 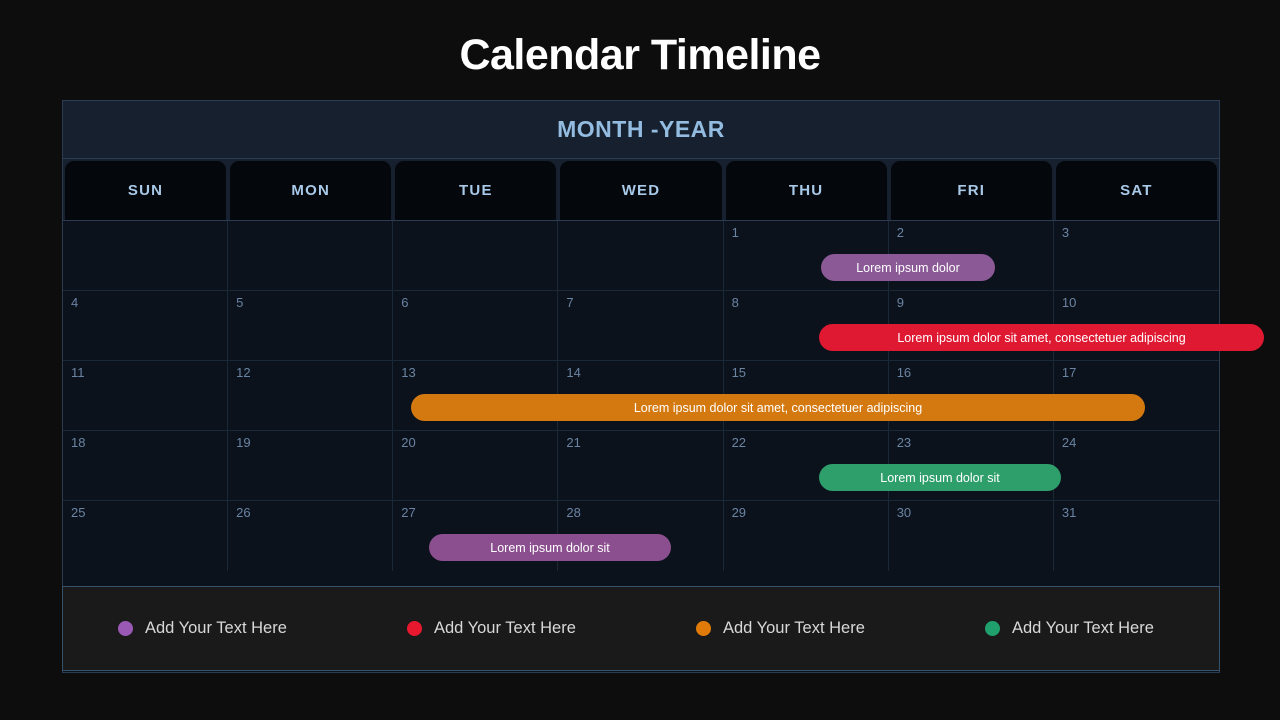 I want to click on weekday-header-thu: THU, so click(x=806, y=190).